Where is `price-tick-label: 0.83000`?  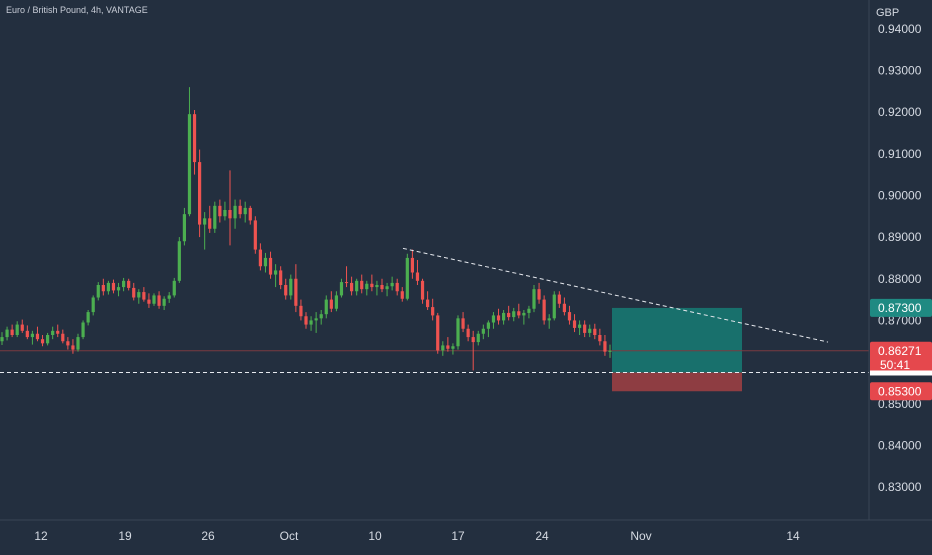 price-tick-label: 0.83000 is located at coordinates (900, 487).